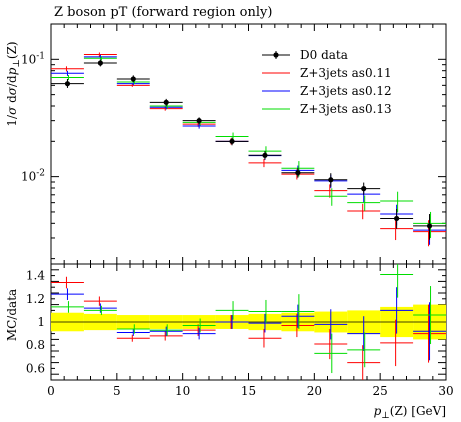 The height and width of the screenshot is (422, 461). What do you see at coordinates (35, 368) in the screenshot?
I see `y-tick-label-ratio: 0.6` at bounding box center [35, 368].